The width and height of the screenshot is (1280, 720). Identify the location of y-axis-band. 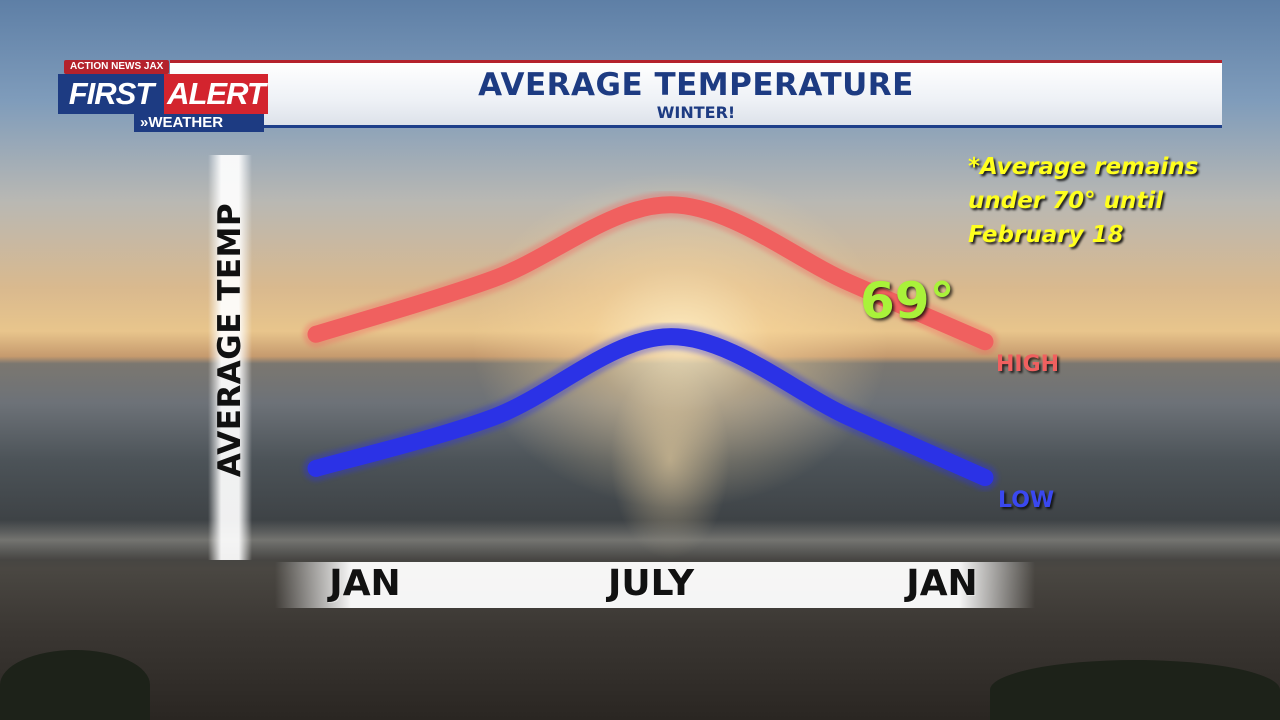
(230, 357).